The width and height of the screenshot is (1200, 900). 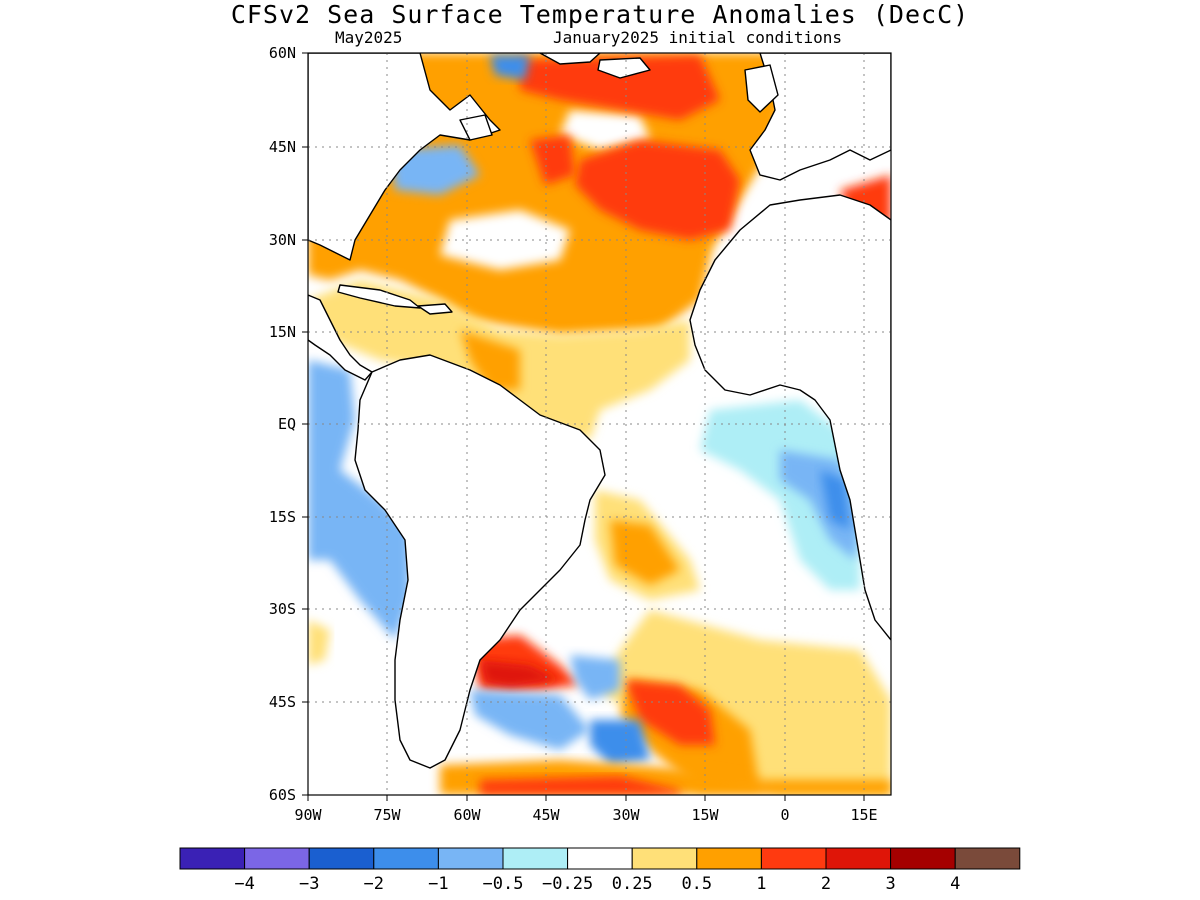 I want to click on land-africa, so click(x=790, y=417).